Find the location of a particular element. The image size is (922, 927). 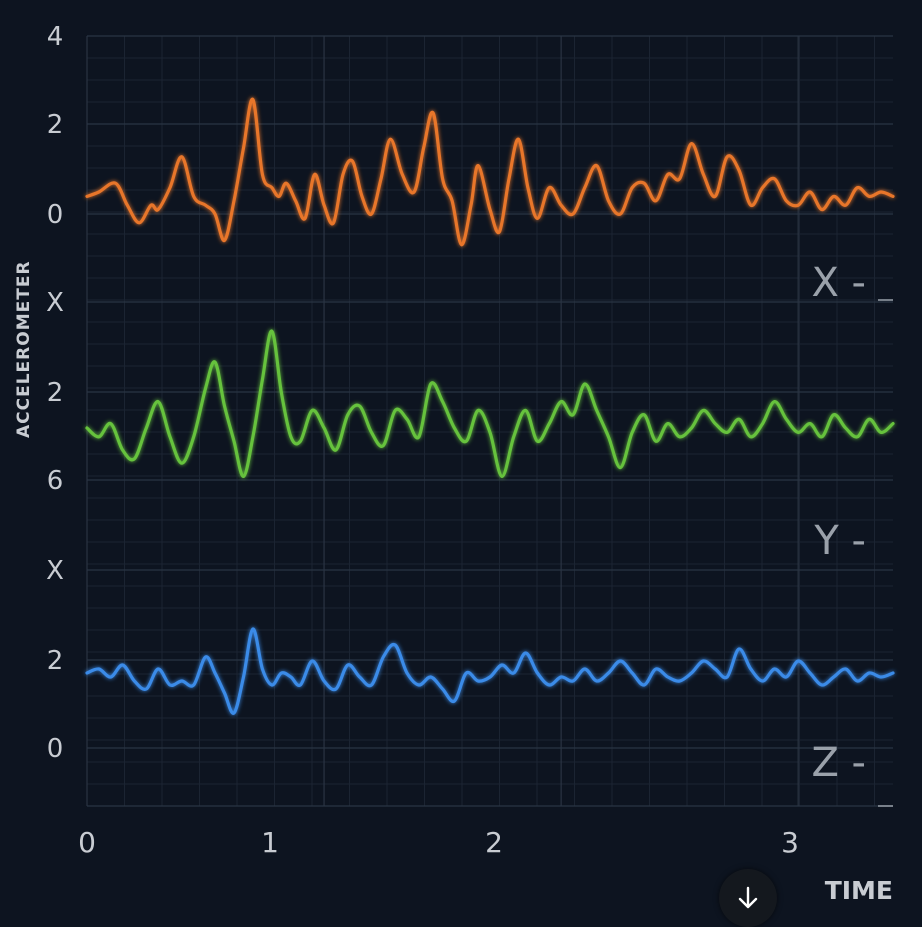

x-tick-label: 3 is located at coordinates (790, 842).